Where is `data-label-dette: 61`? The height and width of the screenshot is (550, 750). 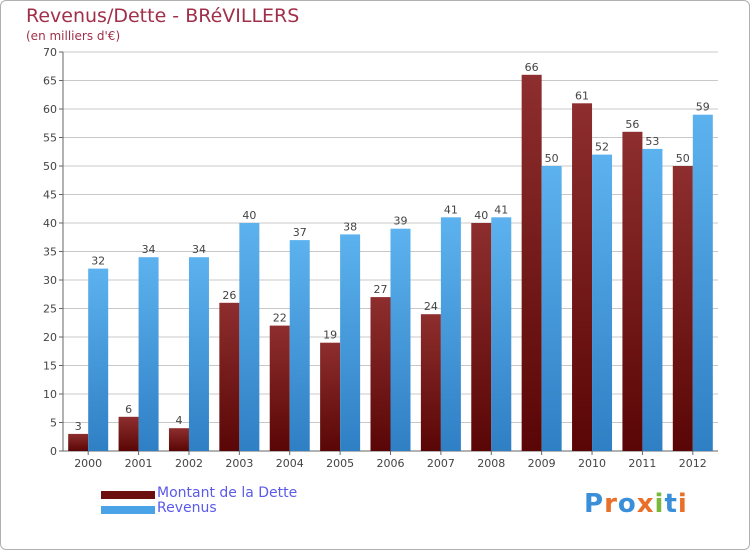 data-label-dette: 61 is located at coordinates (582, 95).